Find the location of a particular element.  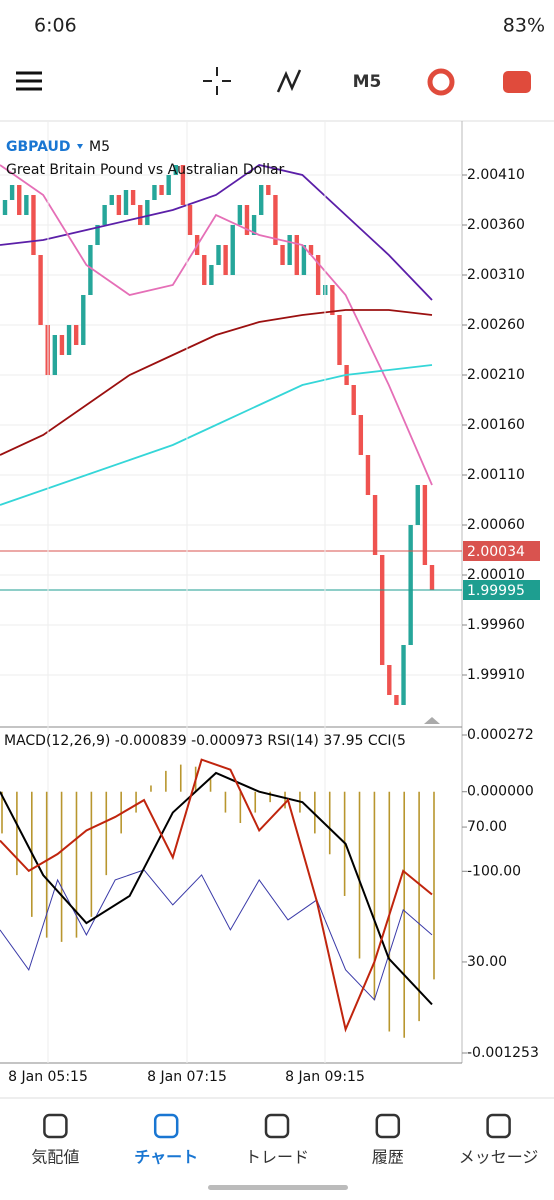

menu-button is located at coordinates (29, 81).